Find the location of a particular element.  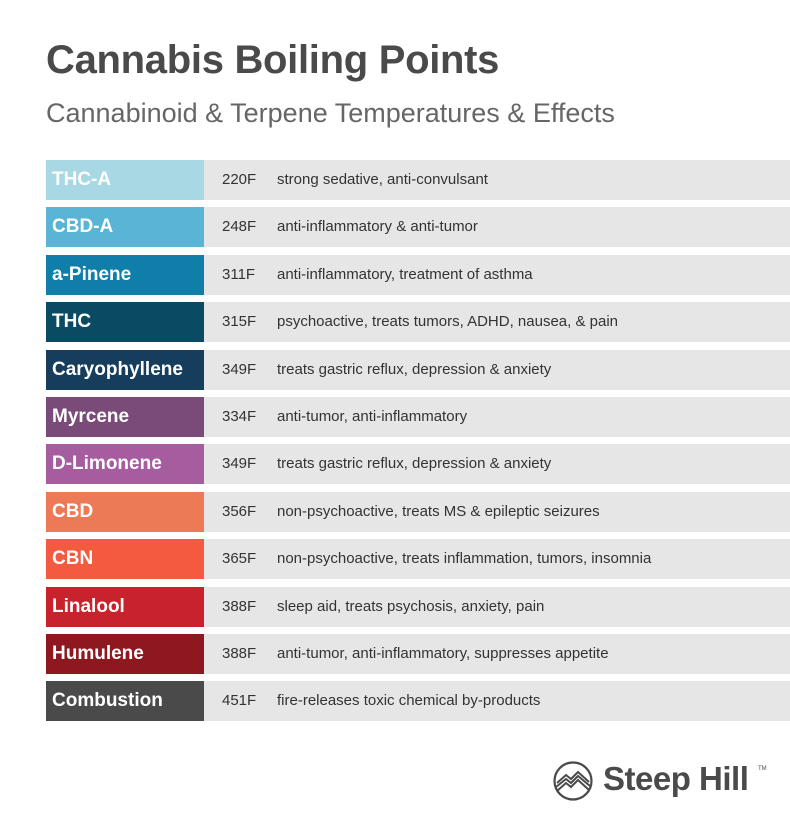

compound-name: a-Pinene is located at coordinates (125, 274).